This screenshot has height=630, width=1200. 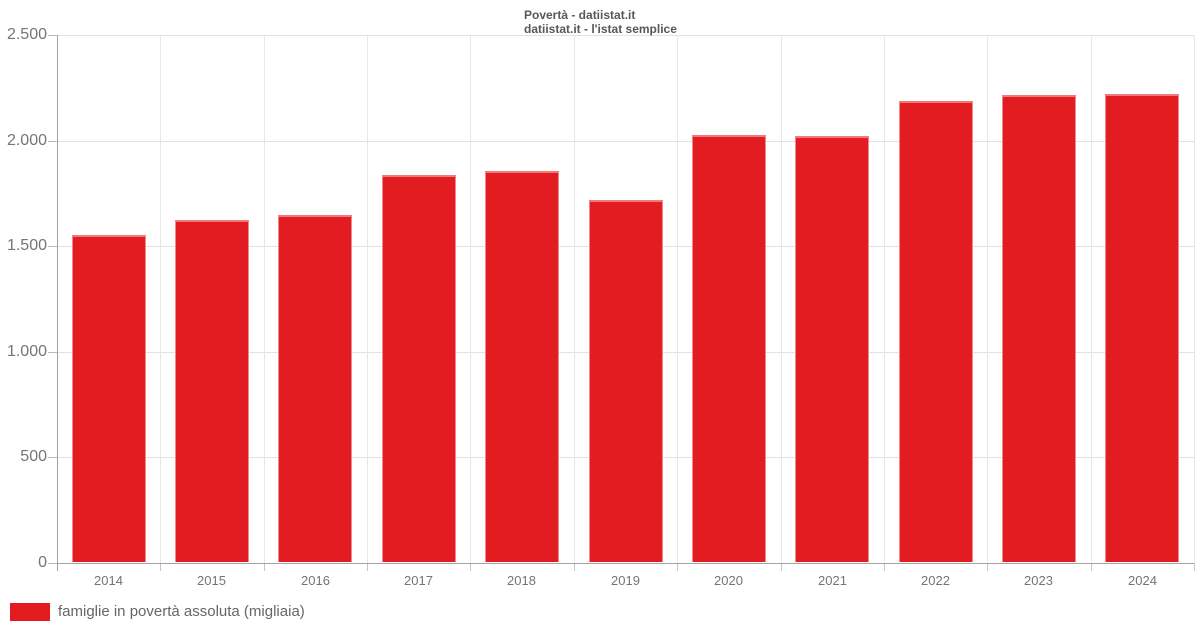 I want to click on x-axis-label-2018: 2018, so click(x=521, y=580).